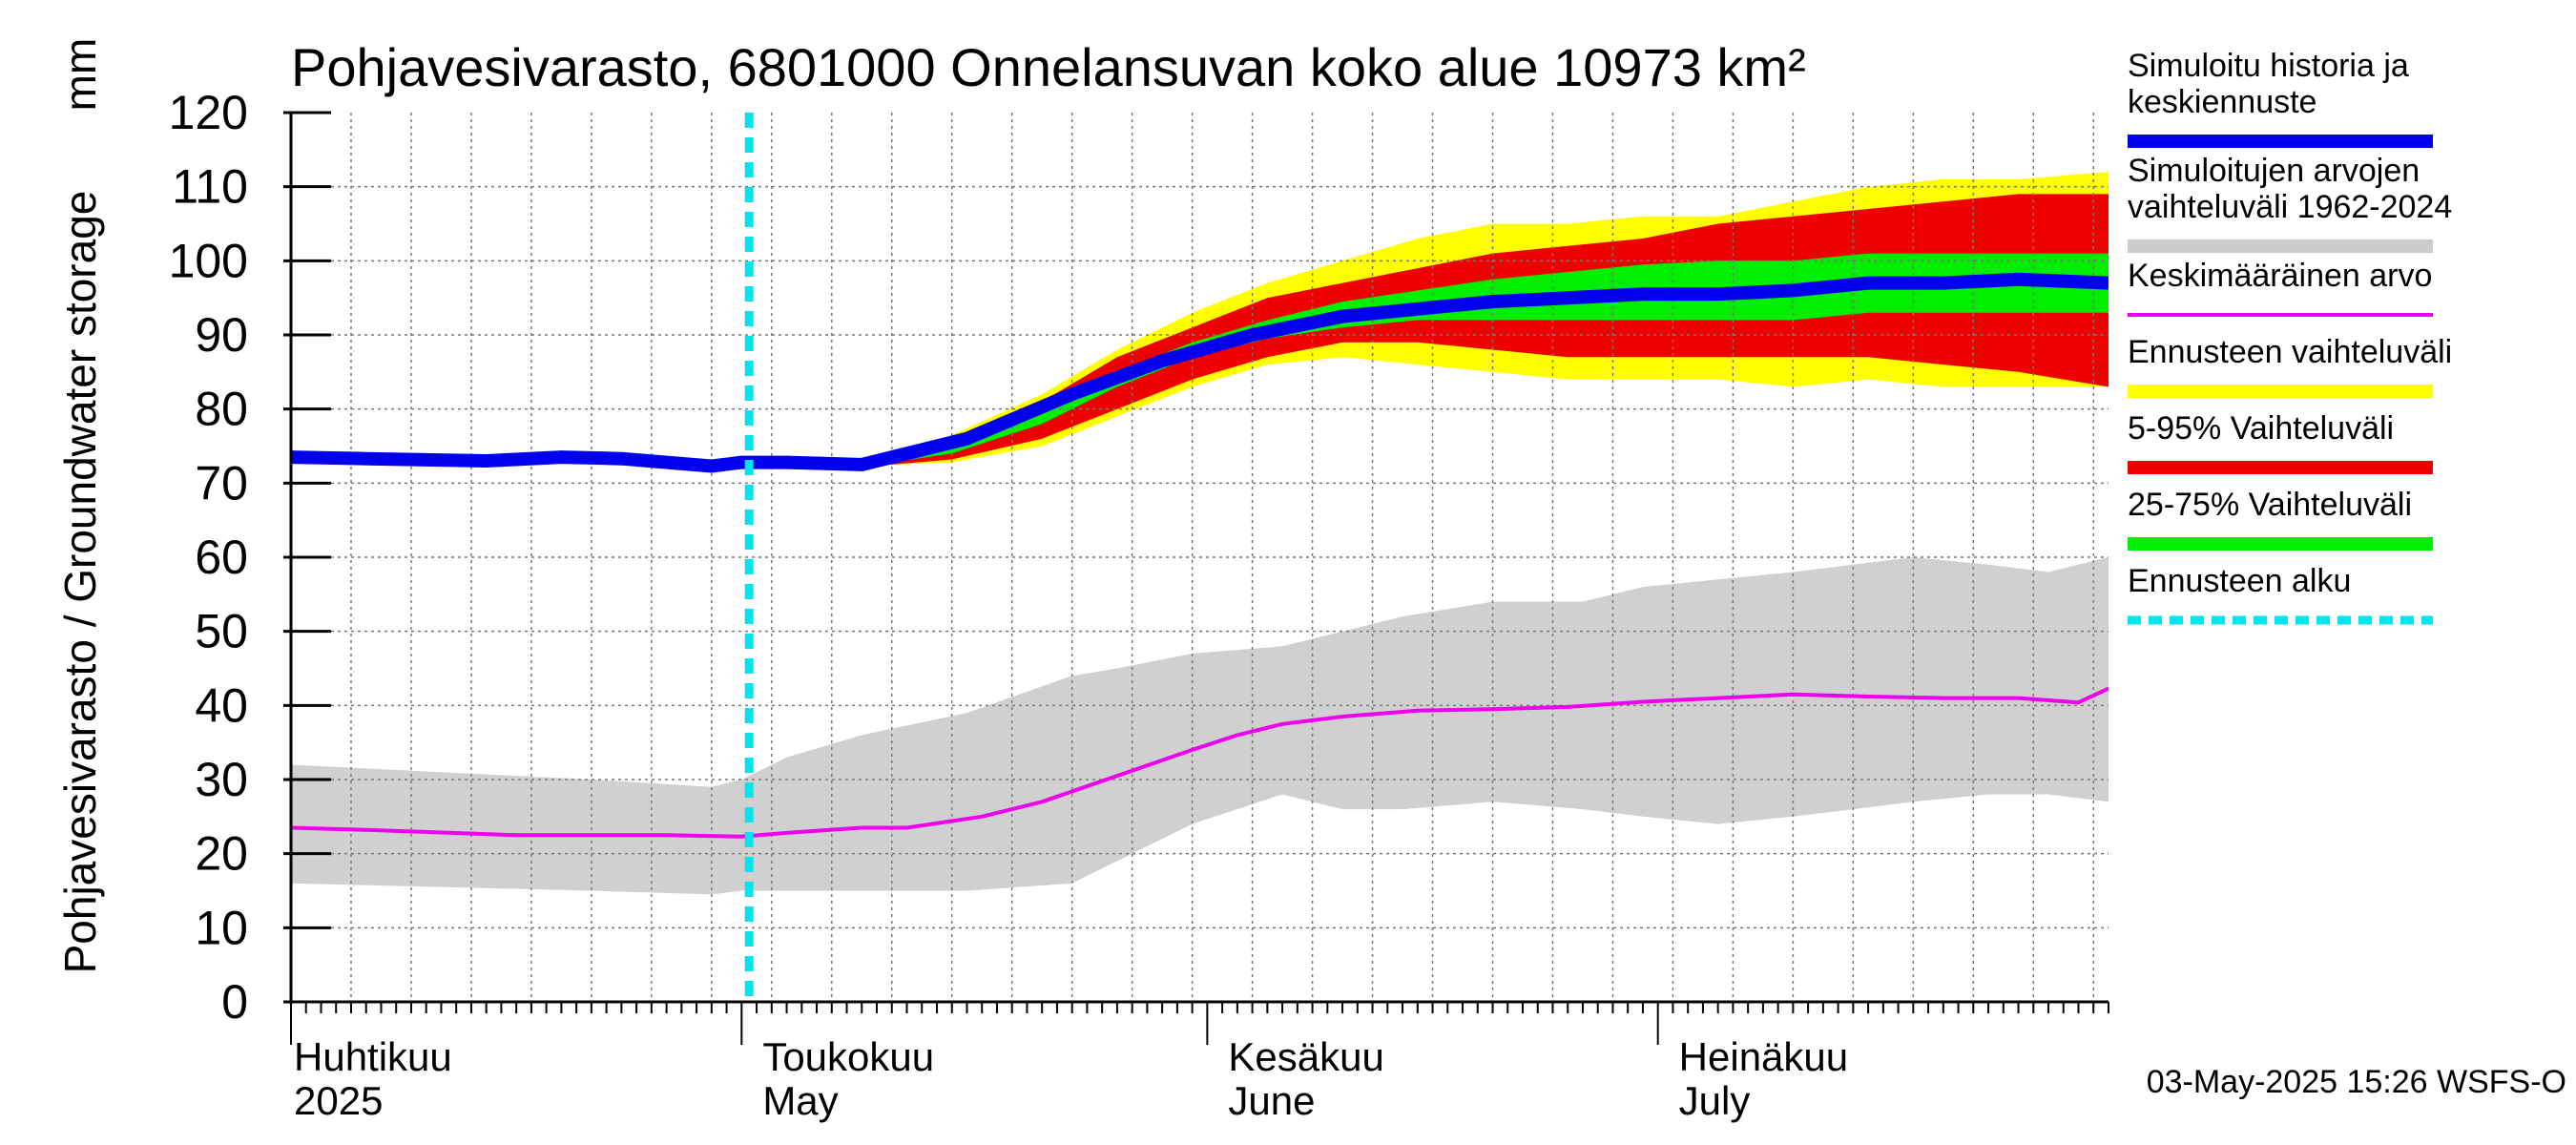 The image size is (2576, 1145). I want to click on y-tick-label: 60, so click(221, 557).